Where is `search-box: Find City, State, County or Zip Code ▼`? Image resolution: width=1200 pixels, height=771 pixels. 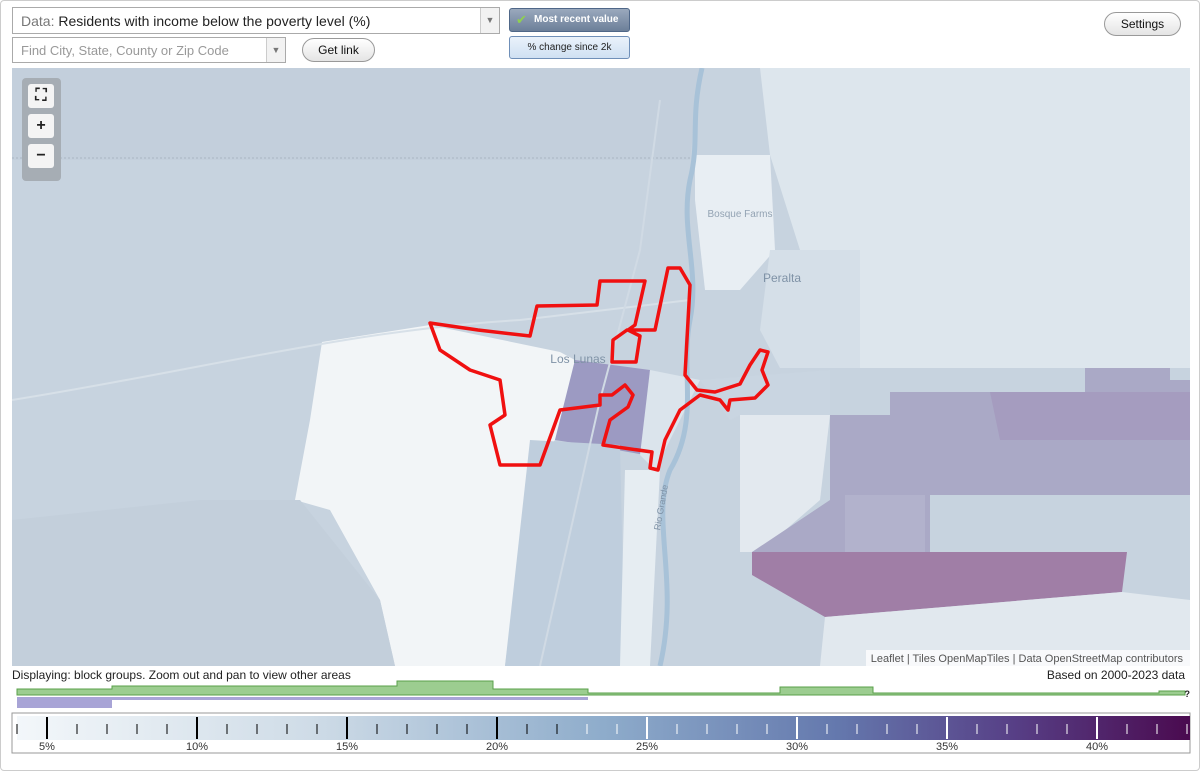
search-box: Find City, State, County or Zip Code ▼ is located at coordinates (149, 50).